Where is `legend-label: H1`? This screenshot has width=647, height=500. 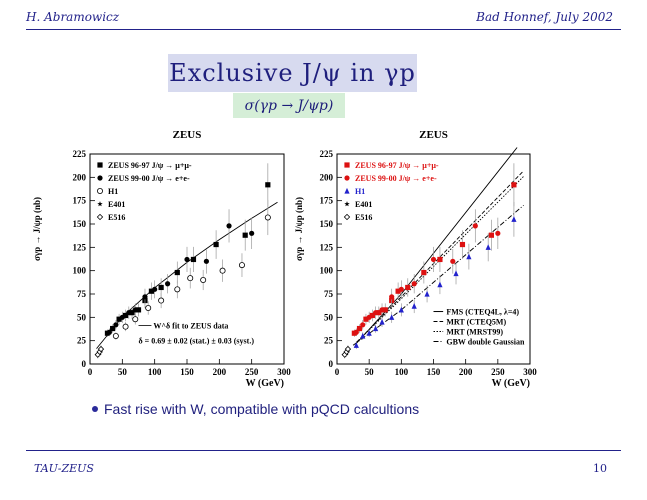
legend-label: H1 is located at coordinates (113, 191).